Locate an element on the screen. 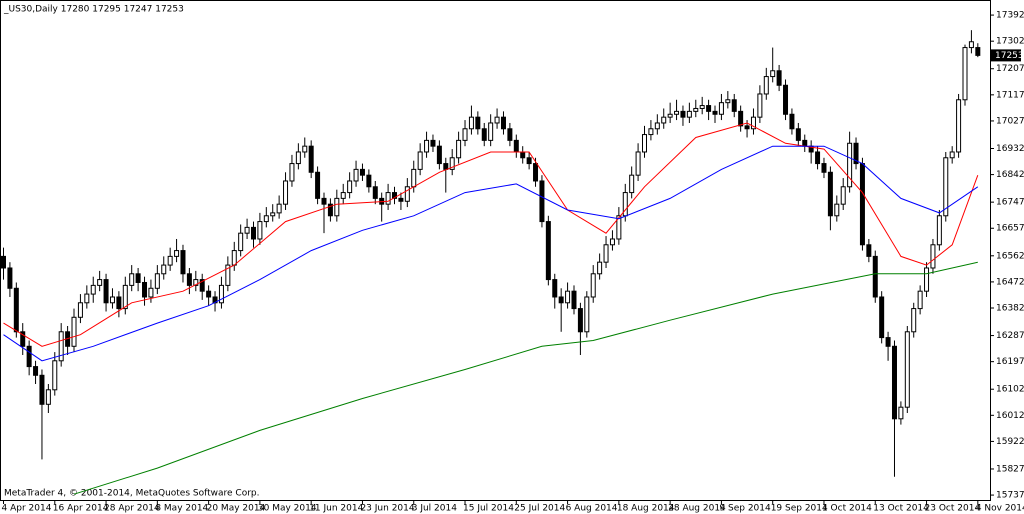 The width and height of the screenshot is (1024, 514). x-tick-label: 11 Jun 2014 is located at coordinates (336, 509).